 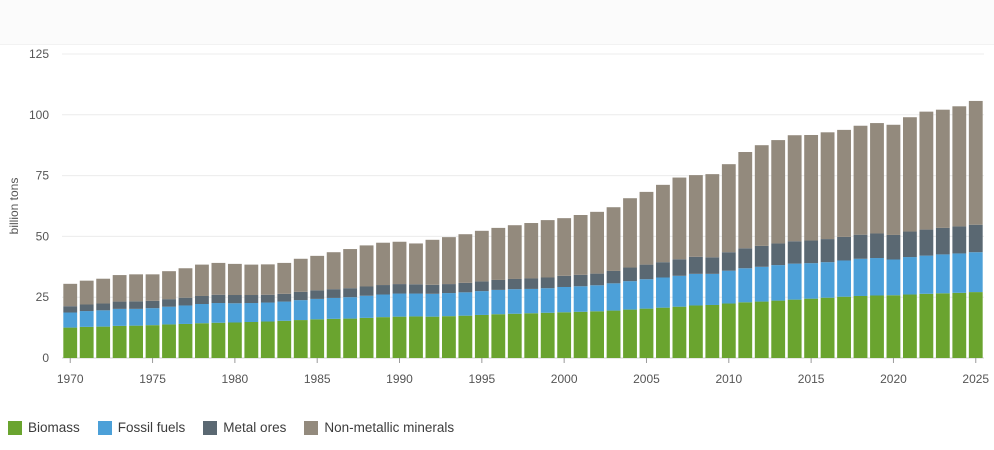 I want to click on legend-item-non-metallic-minerals: Non-metallic minerals, so click(x=379, y=427).